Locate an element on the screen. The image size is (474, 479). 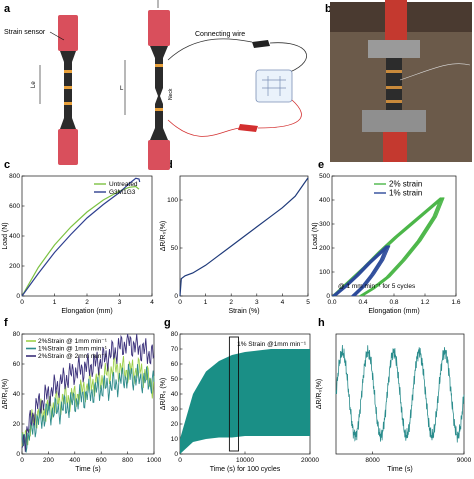
y-axis-label: Load (N) is located at coordinates (315, 235).